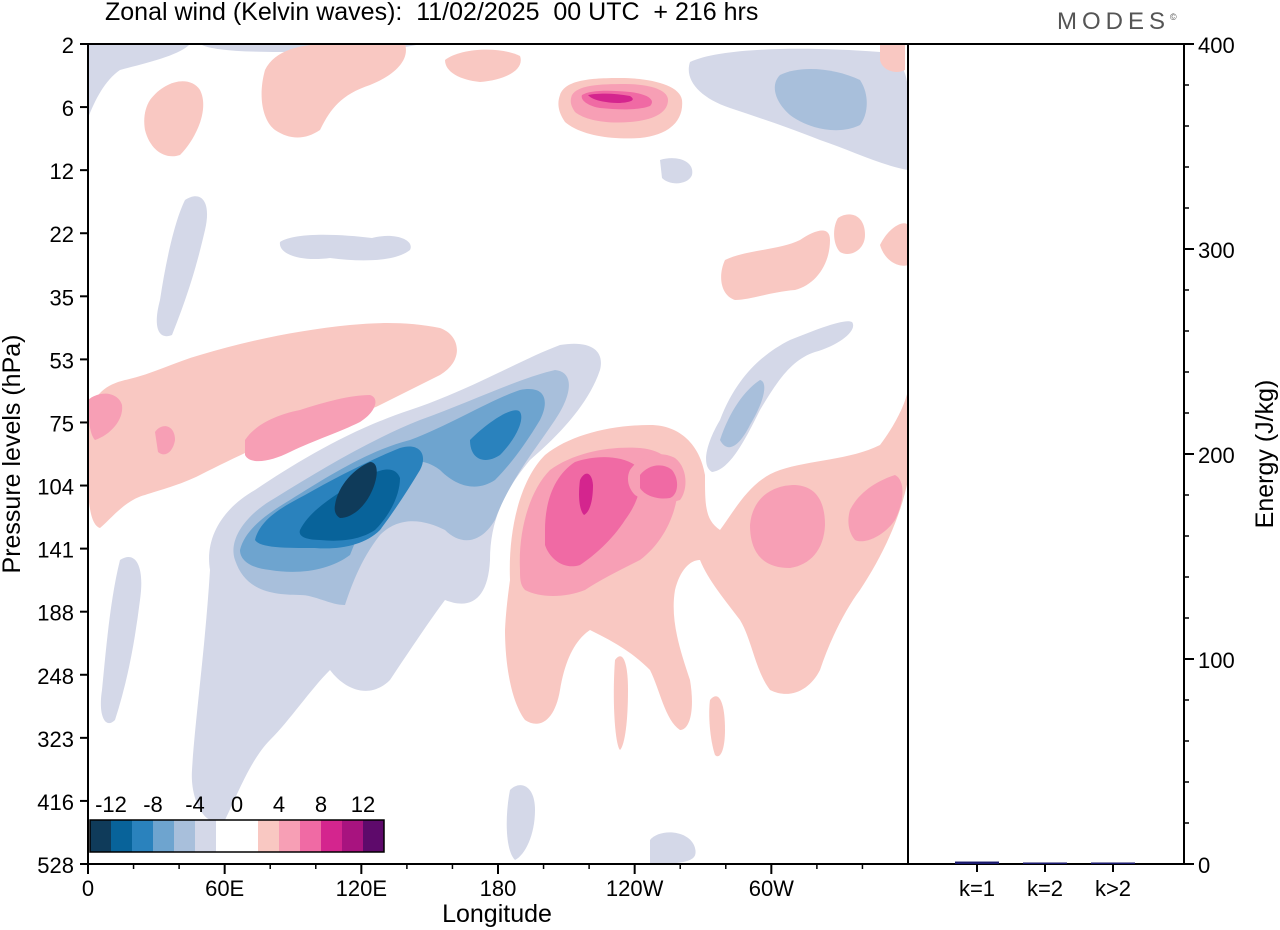  Describe the element at coordinates (13, 454) in the screenshot. I see `y-axis-label: Pressure levels (hPa)` at that location.